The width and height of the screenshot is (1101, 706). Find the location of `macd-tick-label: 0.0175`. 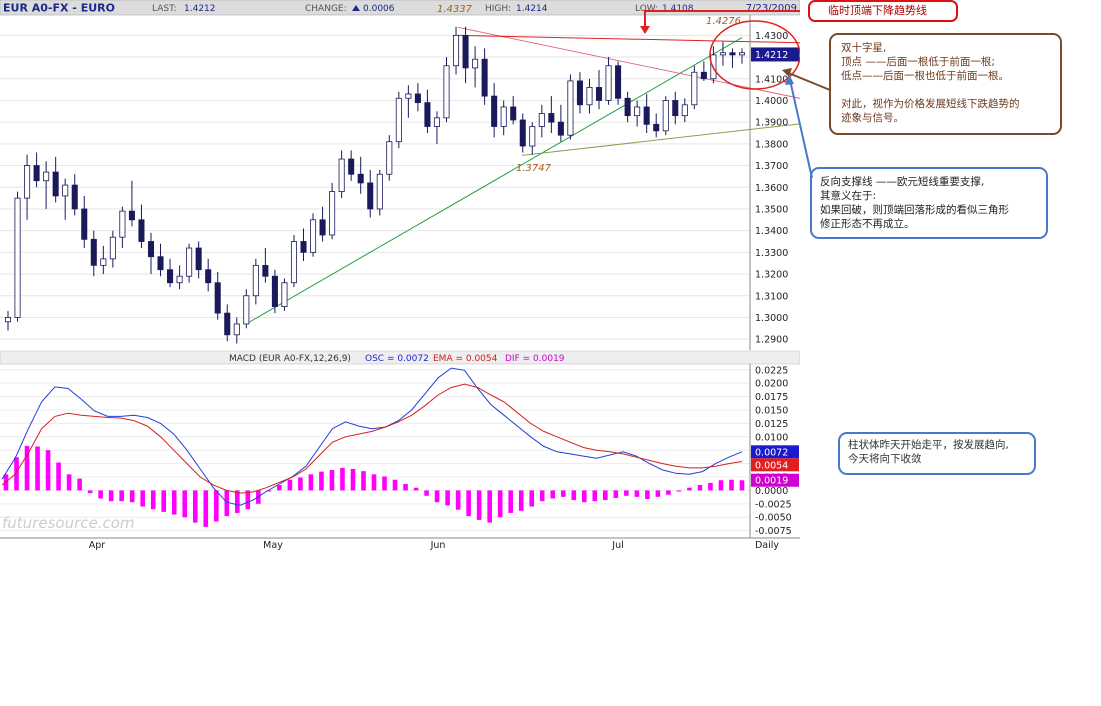

macd-tick-label: 0.0175 is located at coordinates (771, 397).